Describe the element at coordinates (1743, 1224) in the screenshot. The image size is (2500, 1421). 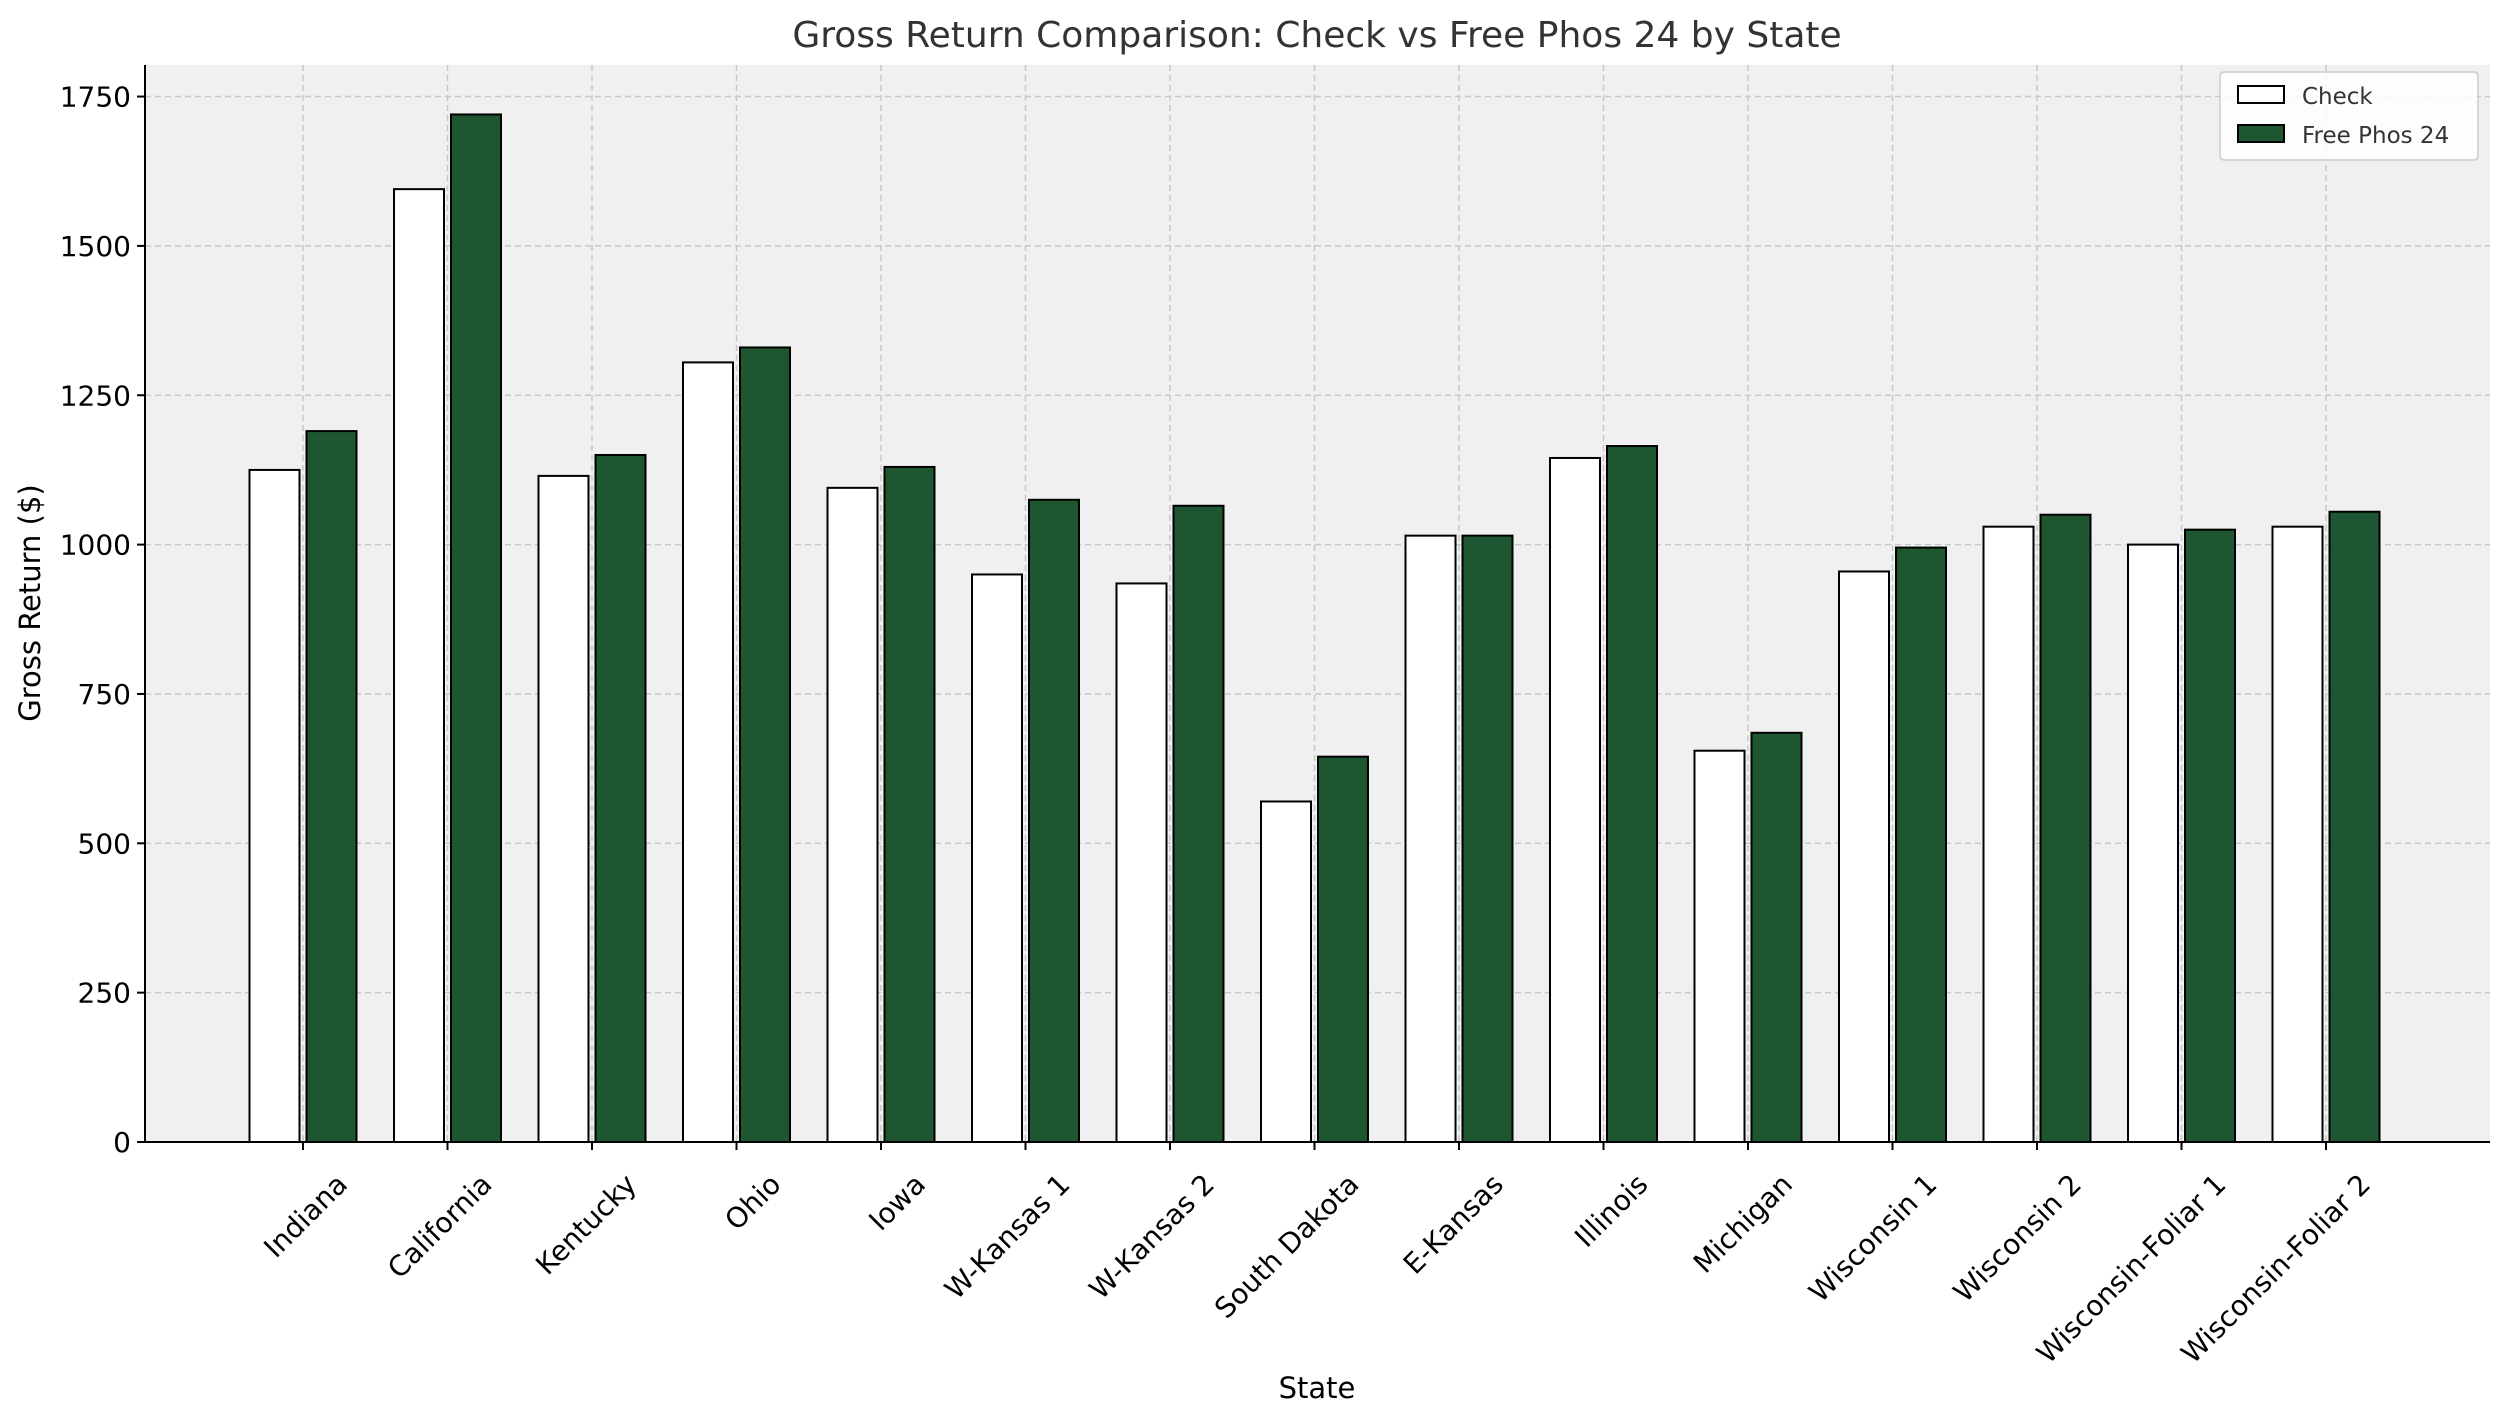
I see `x-tick-label-michigan: Michigan` at that location.